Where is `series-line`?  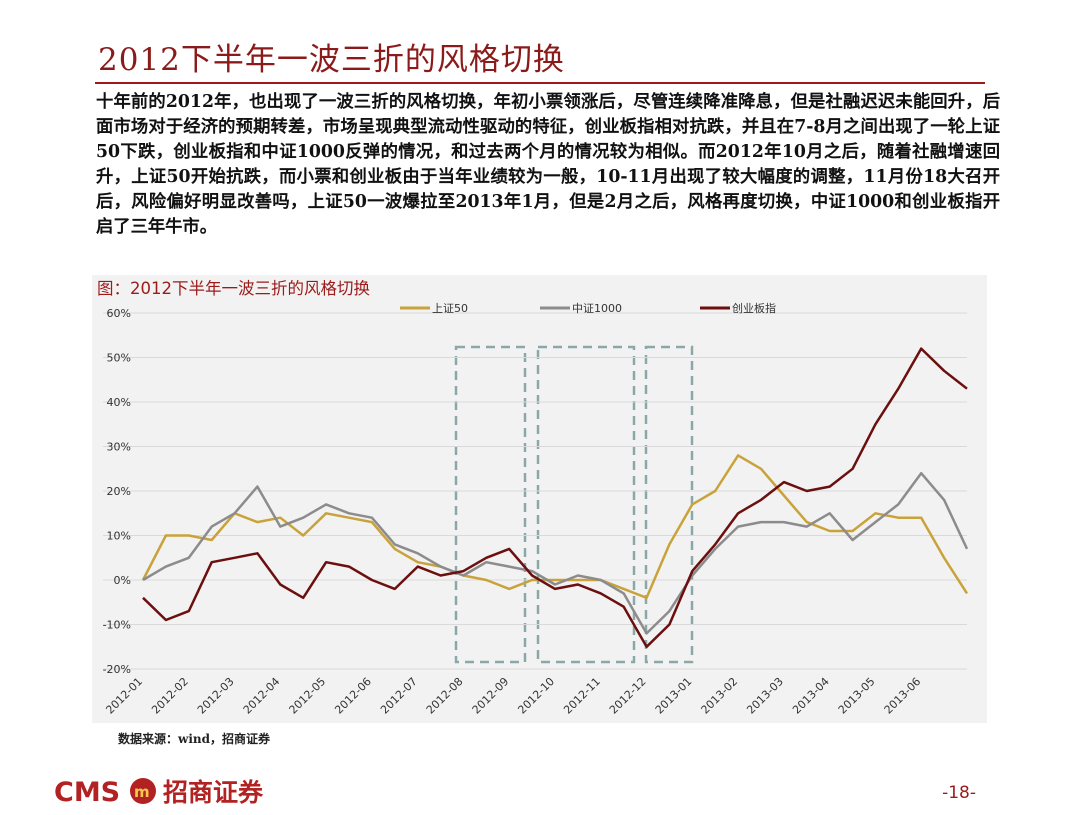
series-line is located at coordinates (555, 527).